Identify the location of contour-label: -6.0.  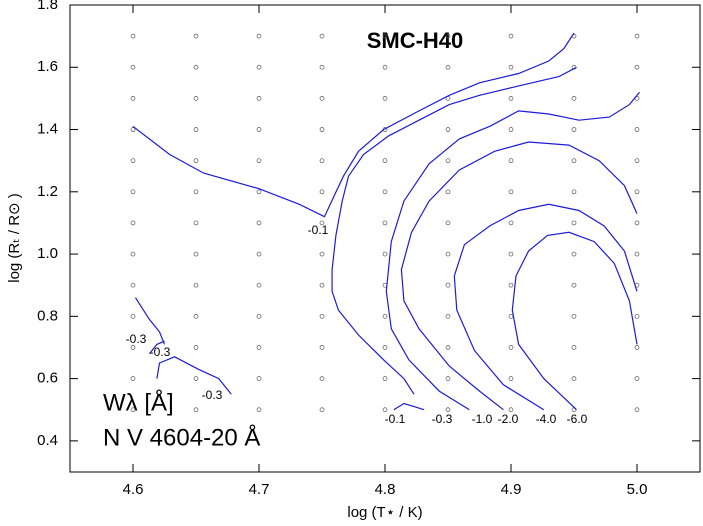
(577, 419).